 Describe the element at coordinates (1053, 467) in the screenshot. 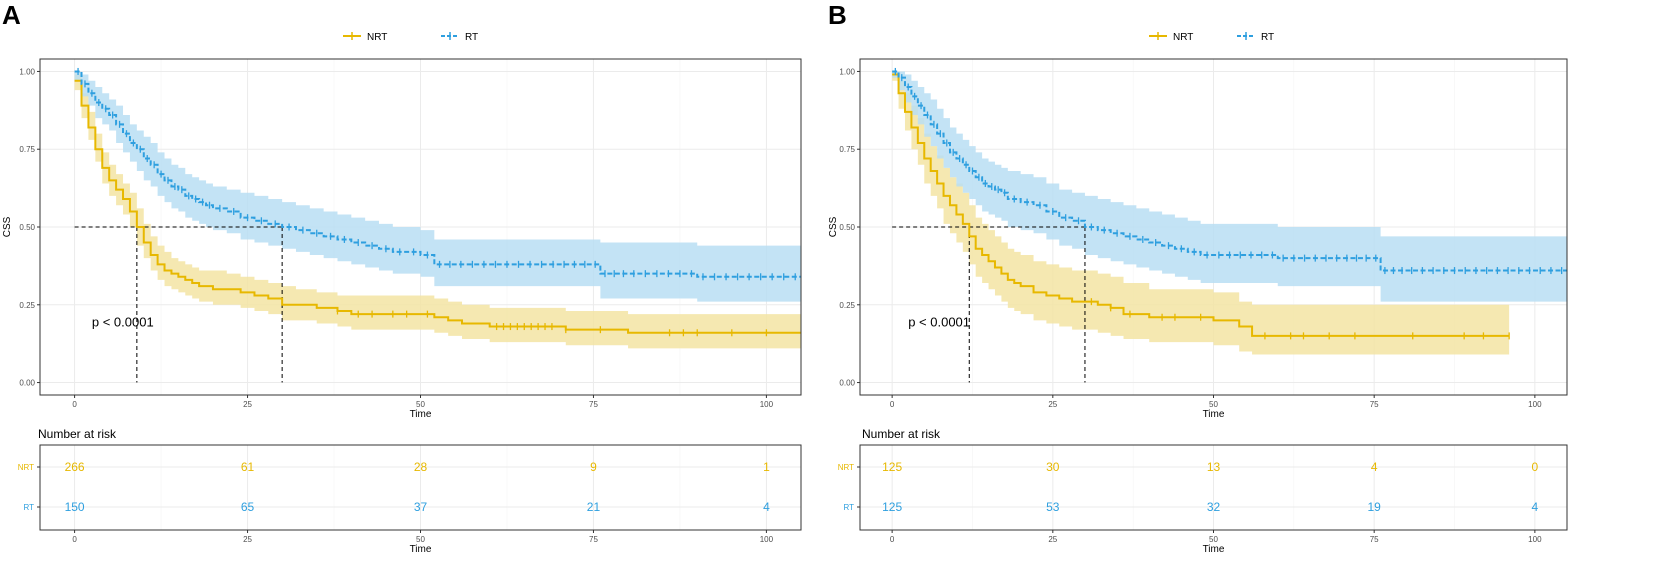

I see `risk-count: 30` at that location.